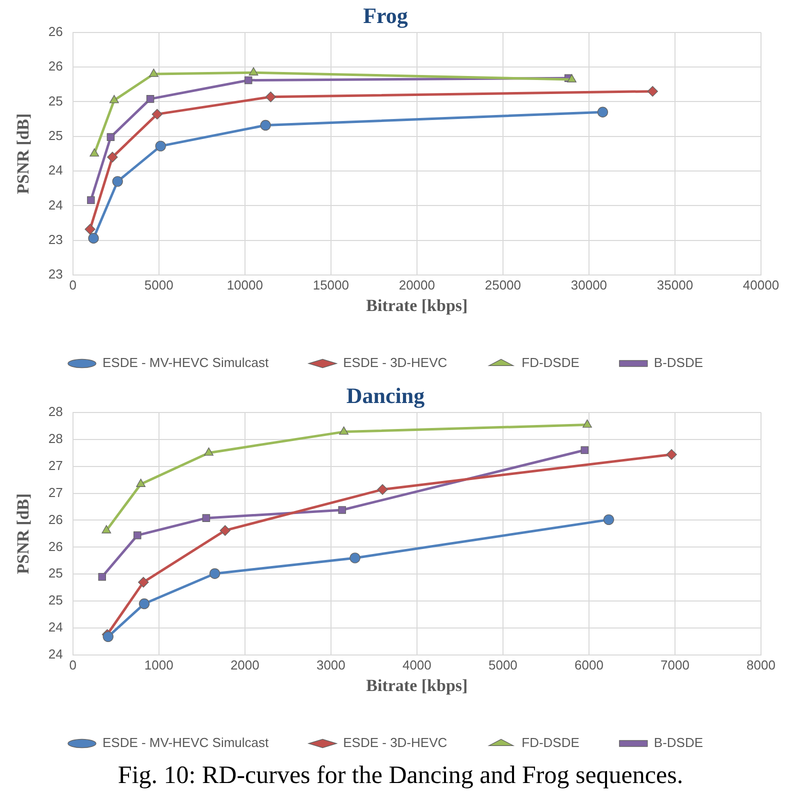 This screenshot has height=808, width=801. What do you see at coordinates (400, 776) in the screenshot?
I see `caption: Fig. 10: RD-curves for the Dancing and Frog sequences.` at bounding box center [400, 776].